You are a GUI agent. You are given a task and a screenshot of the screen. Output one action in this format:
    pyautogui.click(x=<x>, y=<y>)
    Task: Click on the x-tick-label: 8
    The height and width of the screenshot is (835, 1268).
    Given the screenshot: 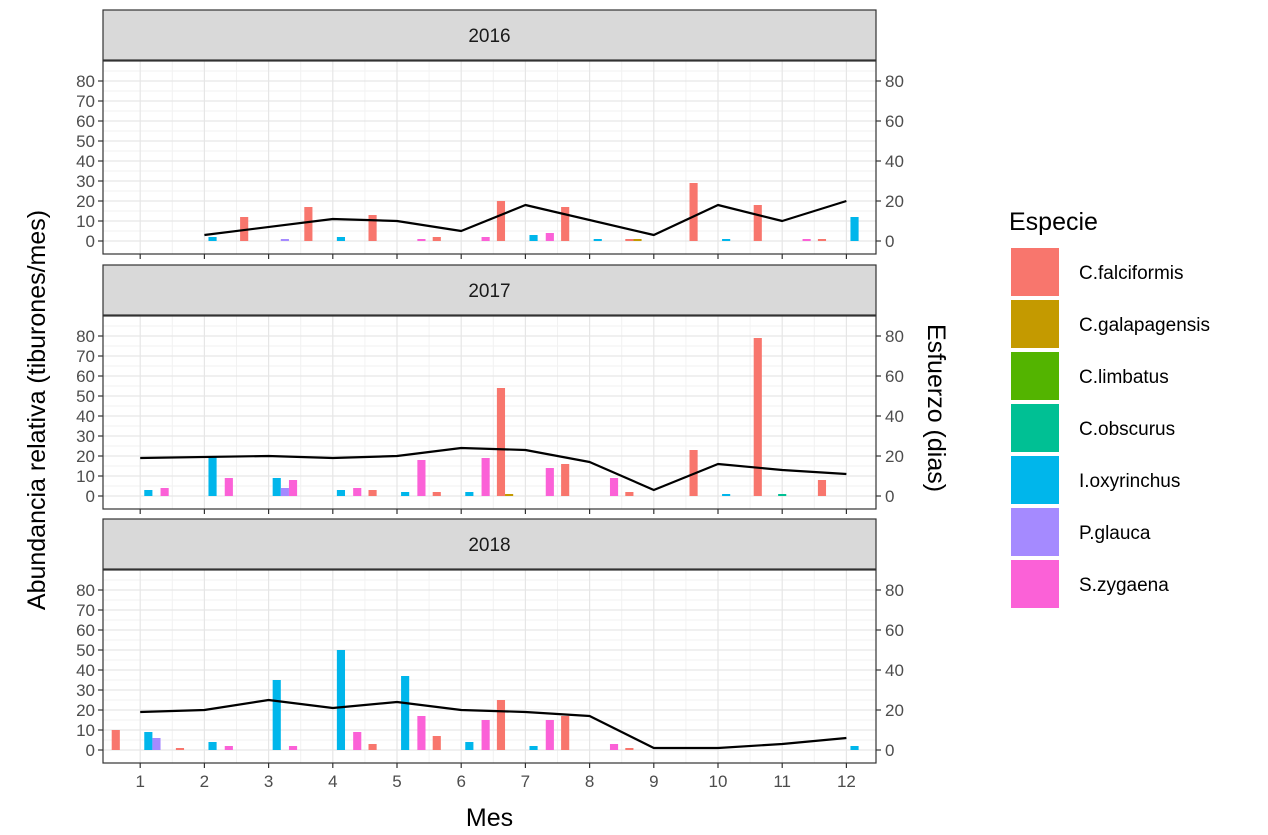 What is the action you would take?
    pyautogui.click(x=589, y=781)
    